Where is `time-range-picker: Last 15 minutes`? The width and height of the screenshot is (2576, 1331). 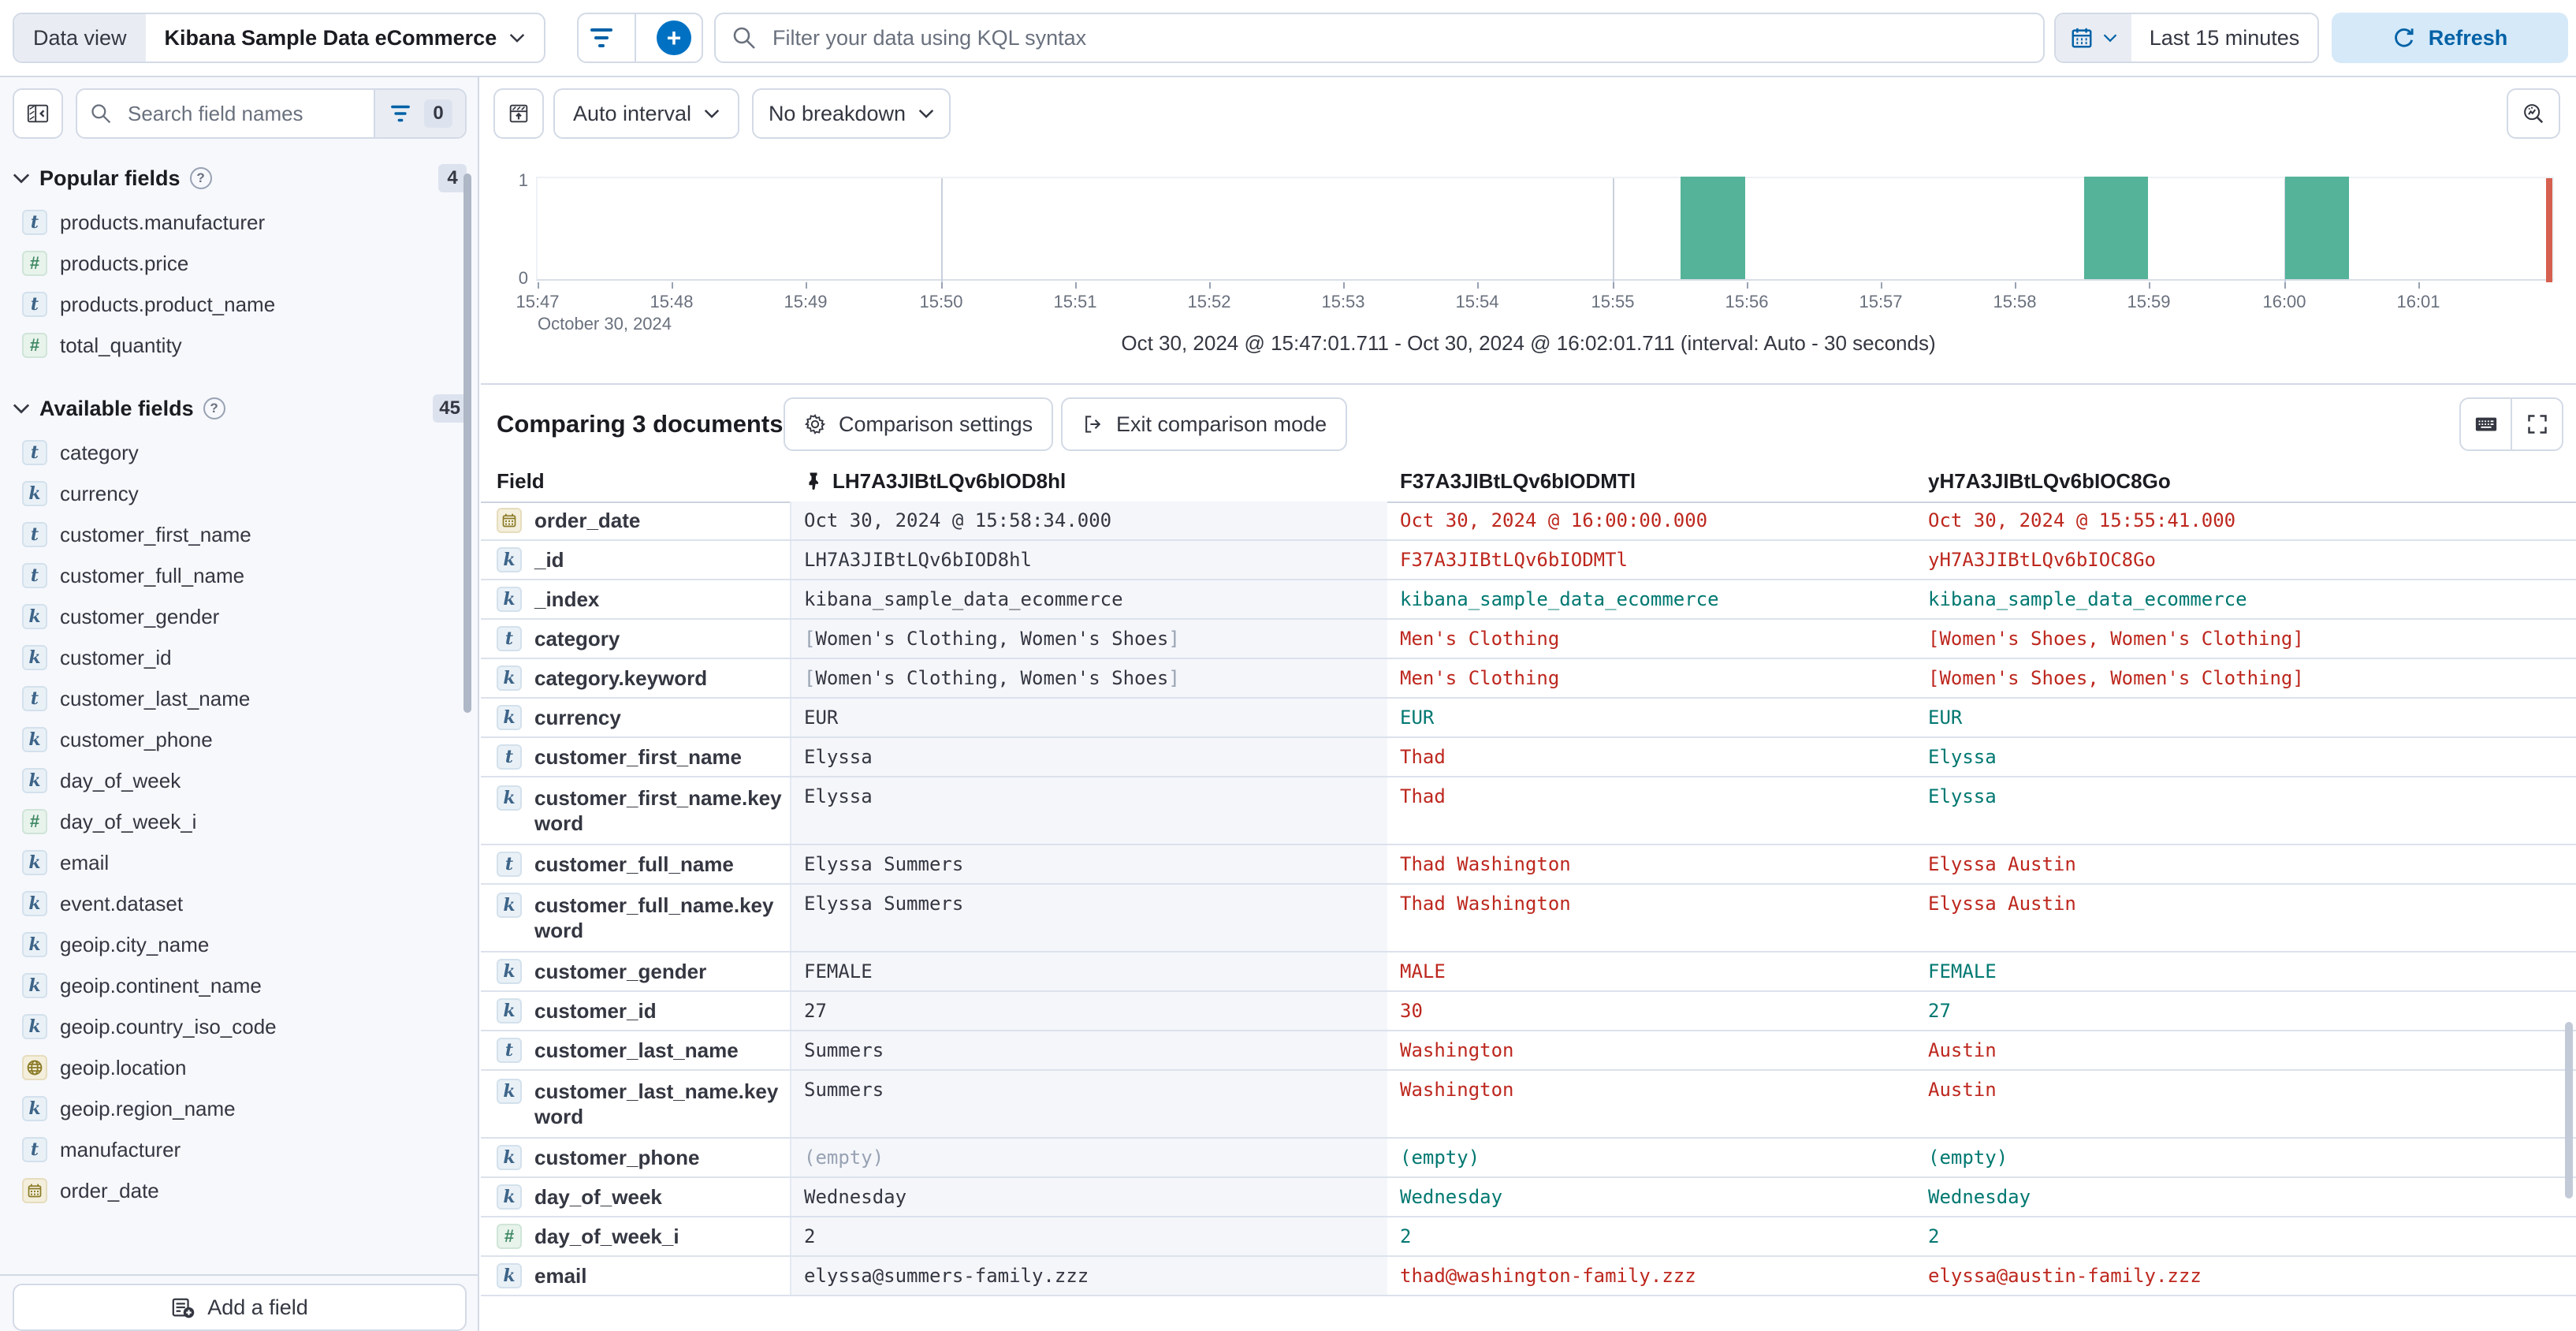
time-range-picker: Last 15 minutes is located at coordinates (2186, 38).